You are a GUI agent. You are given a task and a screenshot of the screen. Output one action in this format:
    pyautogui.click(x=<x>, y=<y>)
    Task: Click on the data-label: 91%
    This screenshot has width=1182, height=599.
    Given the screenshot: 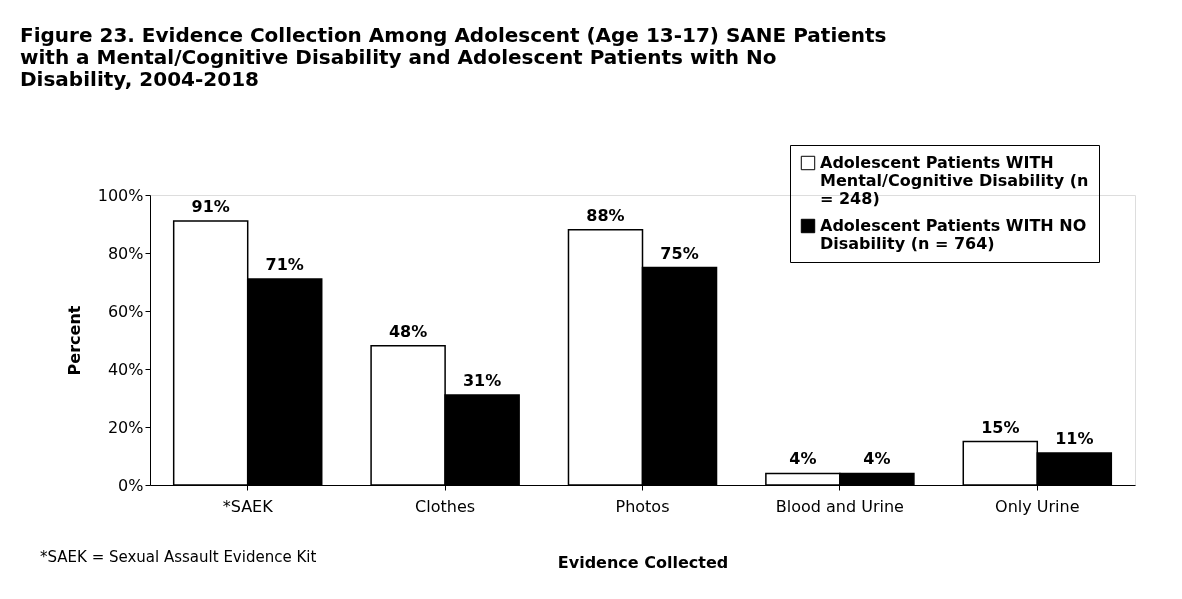 What is the action you would take?
    pyautogui.click(x=210, y=207)
    